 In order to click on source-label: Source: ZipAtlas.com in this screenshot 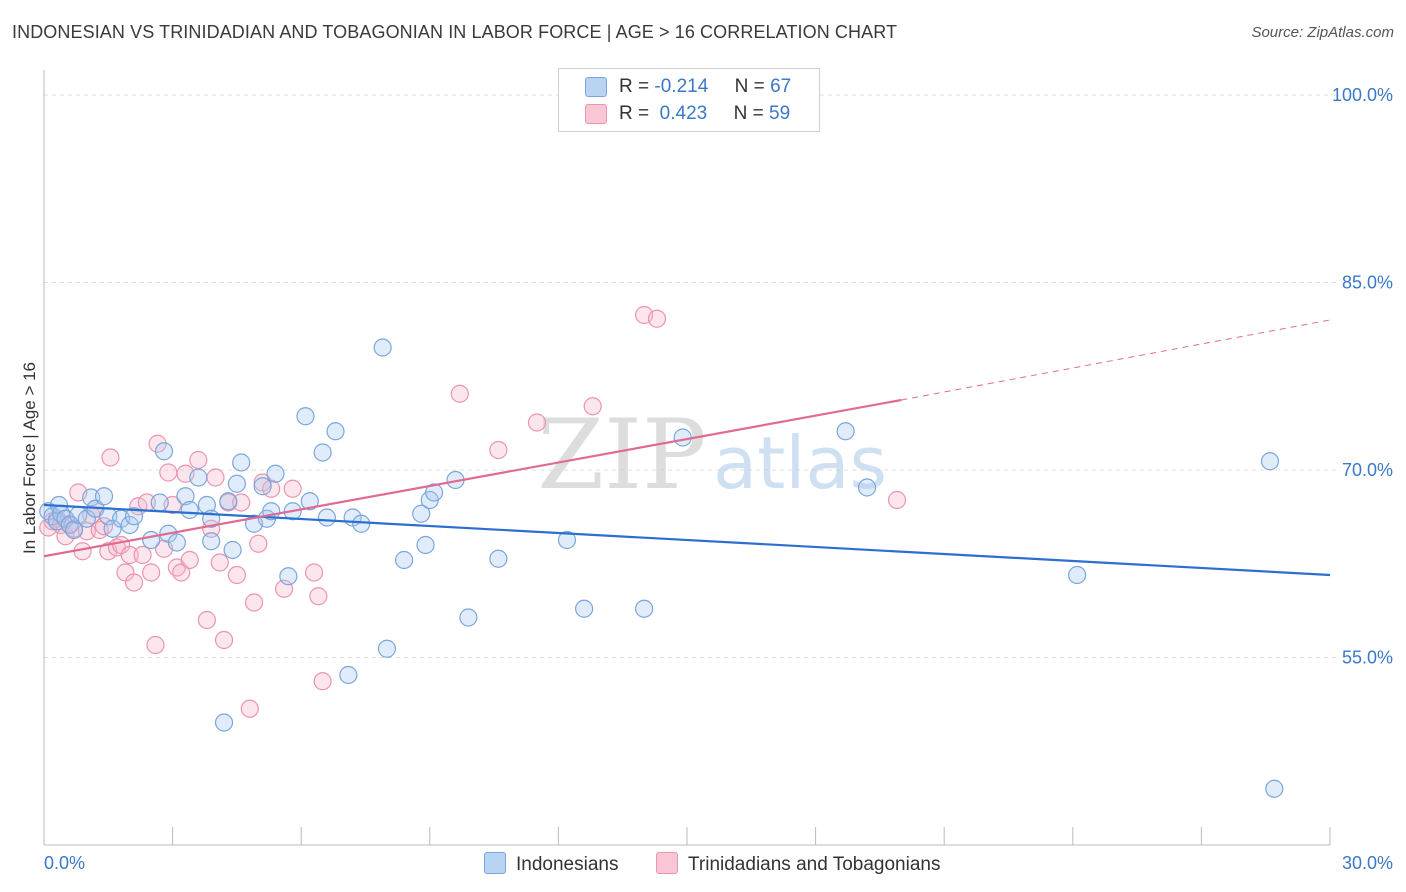, I will do `click(1322, 32)`.